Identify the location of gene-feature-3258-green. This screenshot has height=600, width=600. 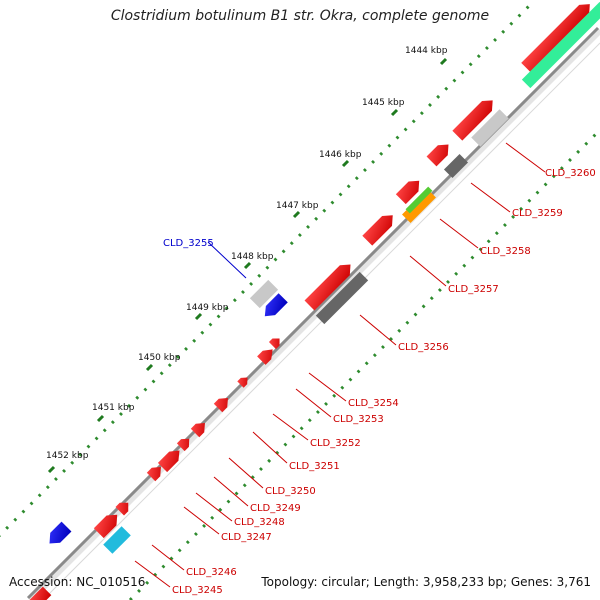
(419, 200).